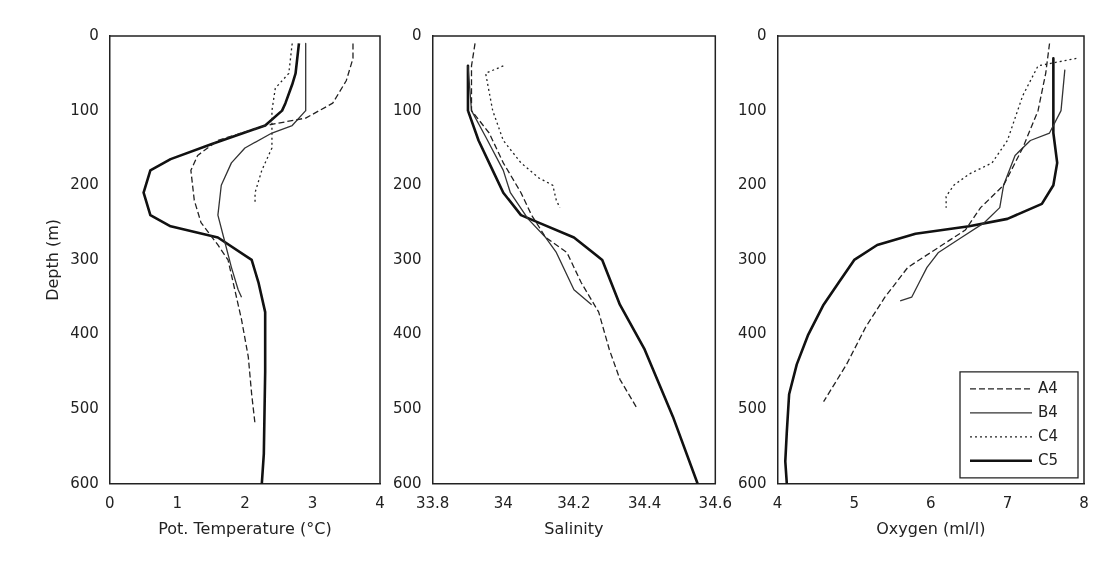 Image resolution: width=1104 pixels, height=577 pixels. What do you see at coordinates (432, 502) in the screenshot?
I see `x-tick-label: 33.8` at bounding box center [432, 502].